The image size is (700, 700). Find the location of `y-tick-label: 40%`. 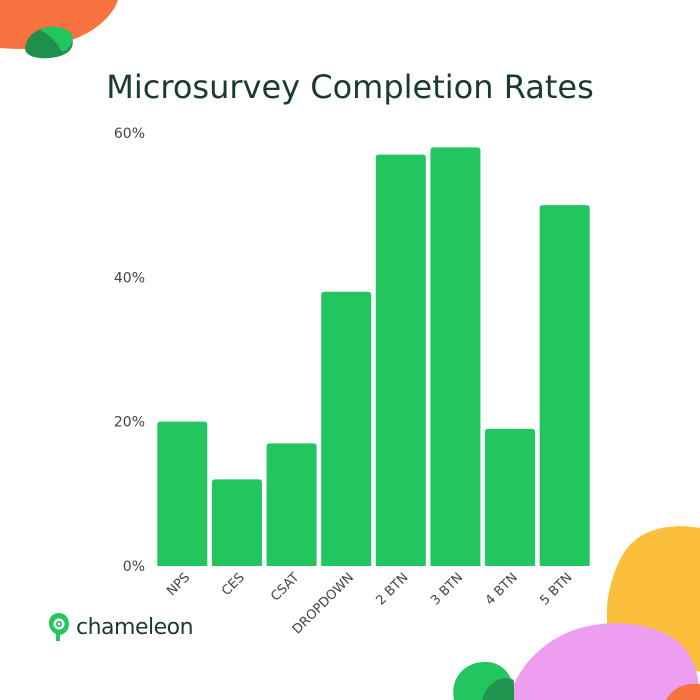

y-tick-label: 40% is located at coordinates (129, 278).